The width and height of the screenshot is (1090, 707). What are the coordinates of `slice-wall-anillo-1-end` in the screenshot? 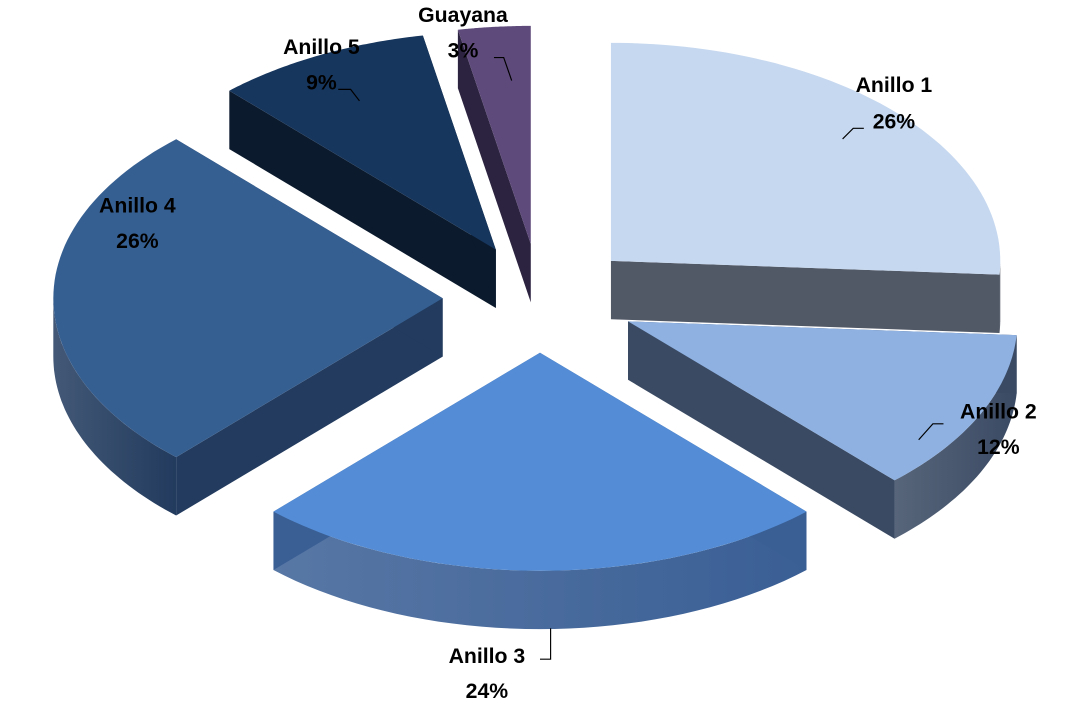 It's located at (805, 296).